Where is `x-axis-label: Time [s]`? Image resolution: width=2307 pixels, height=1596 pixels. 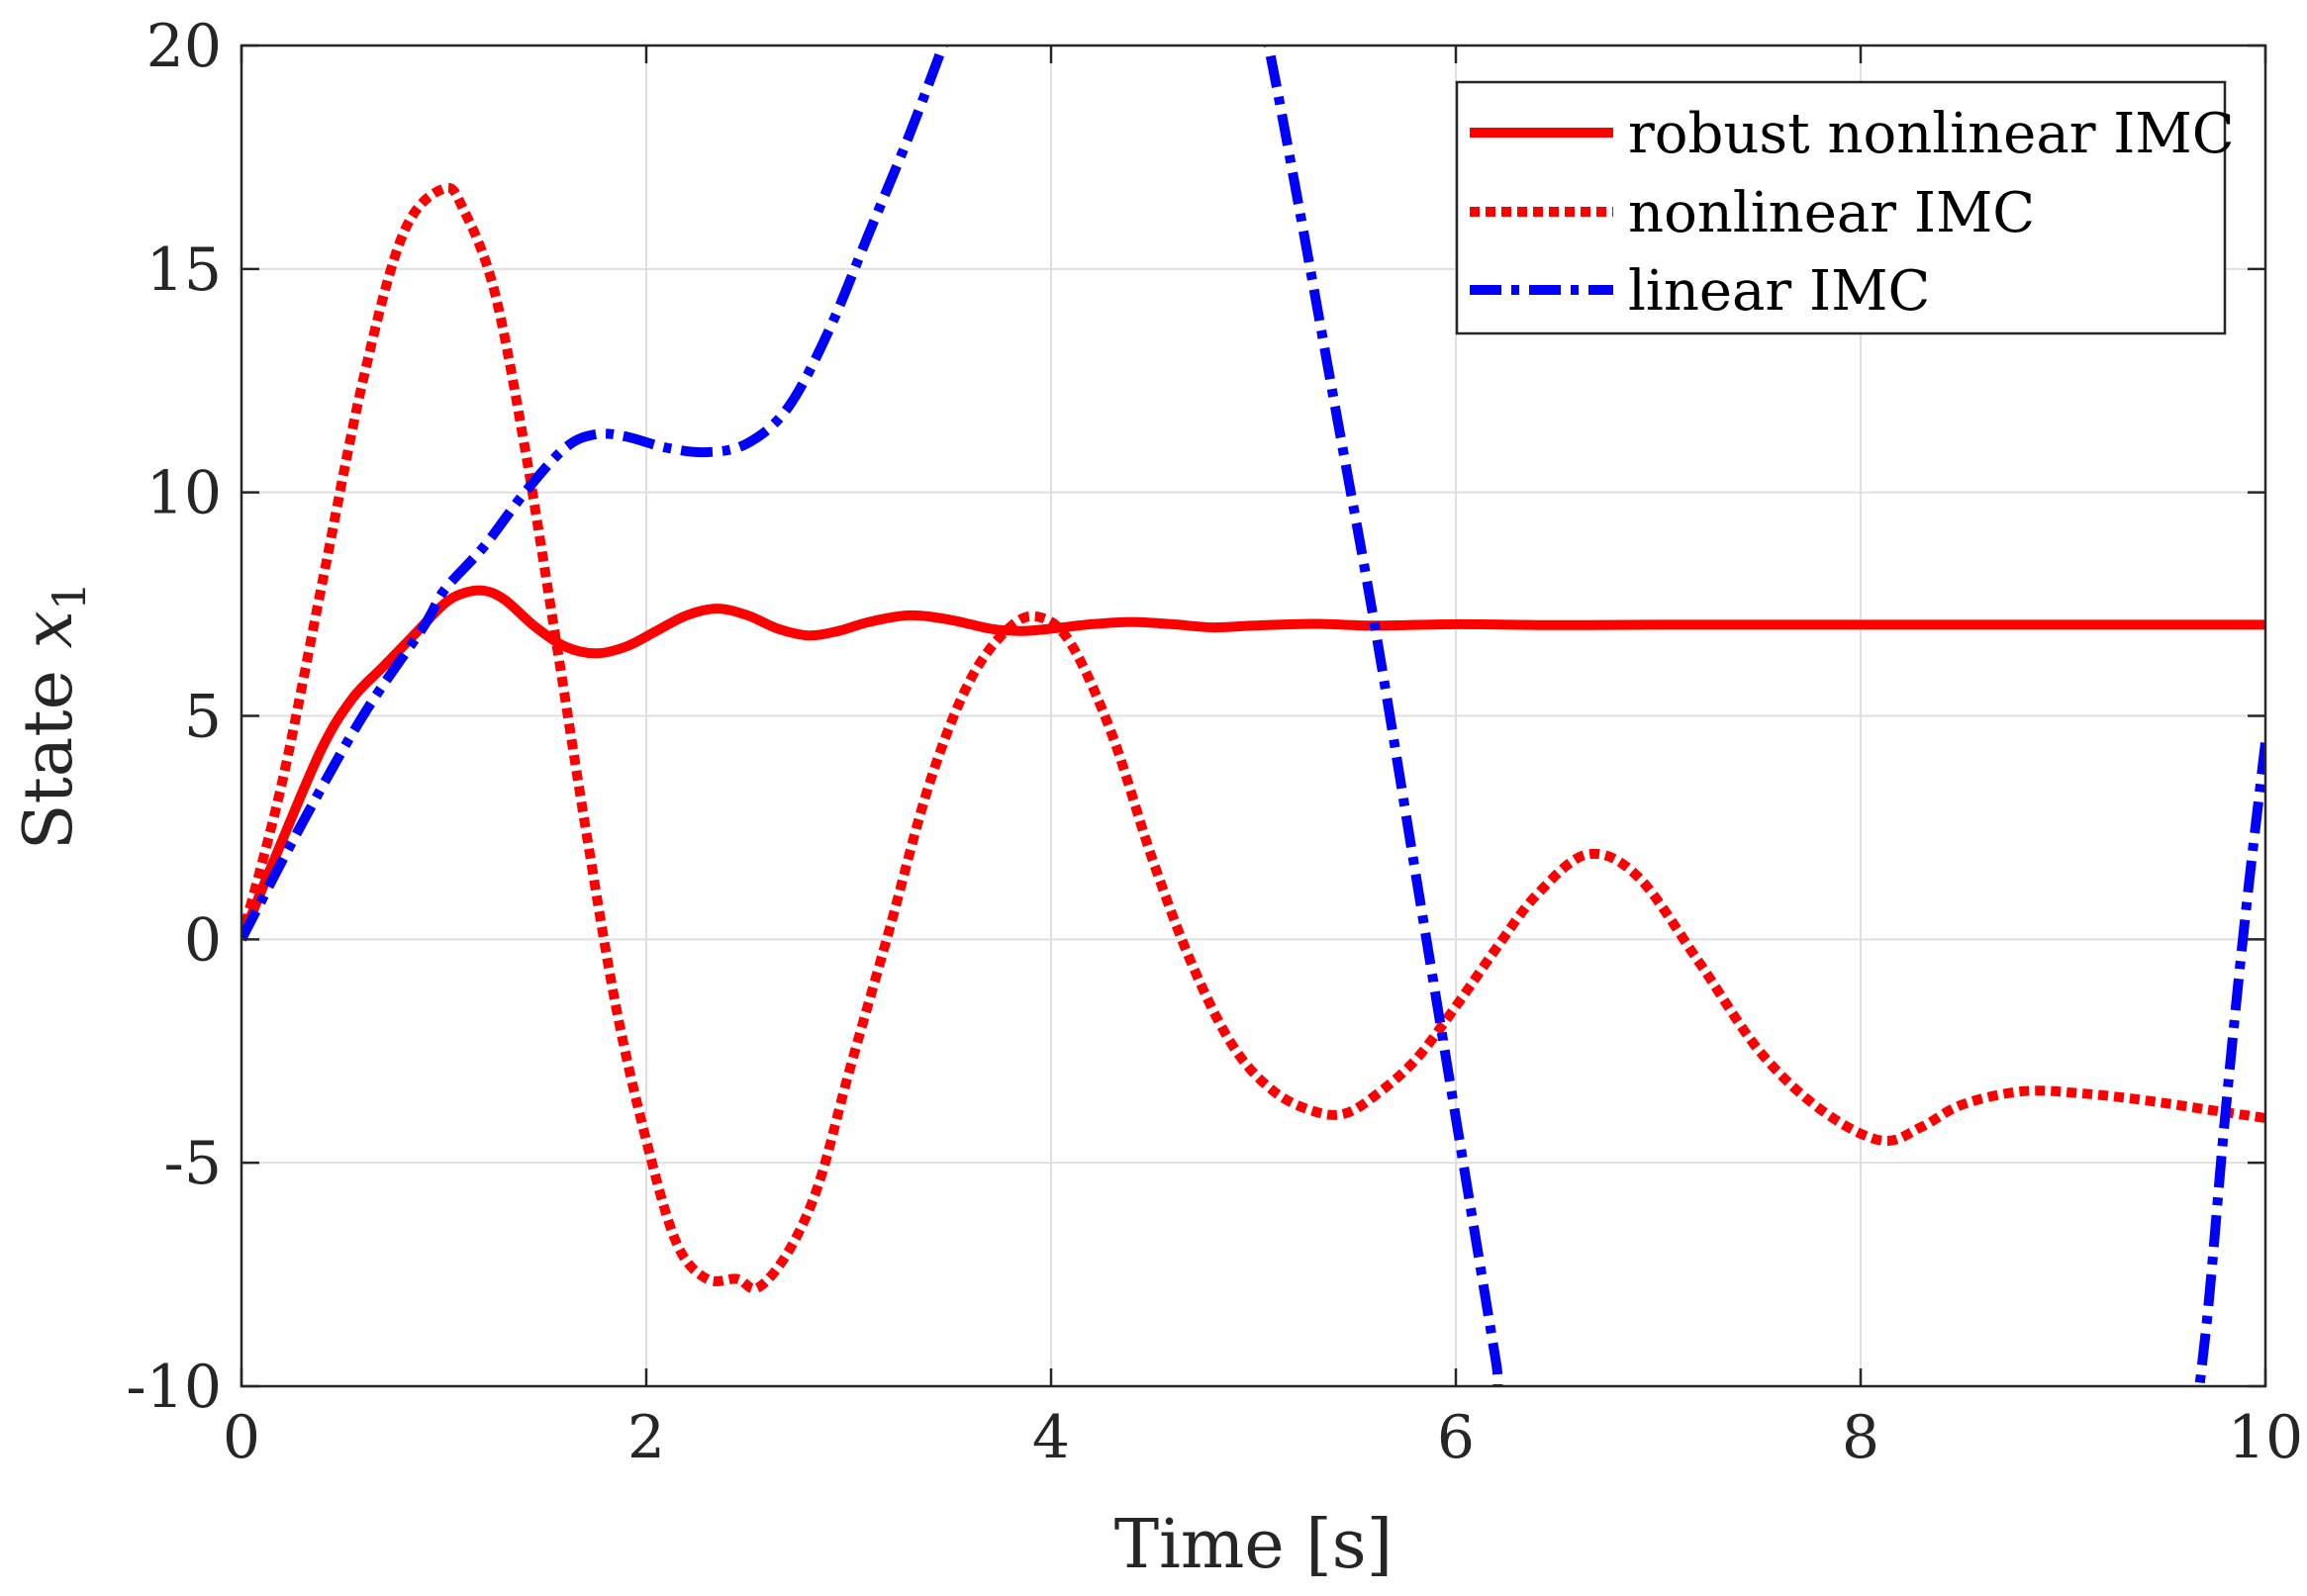
x-axis-label: Time [s] is located at coordinates (1253, 1545).